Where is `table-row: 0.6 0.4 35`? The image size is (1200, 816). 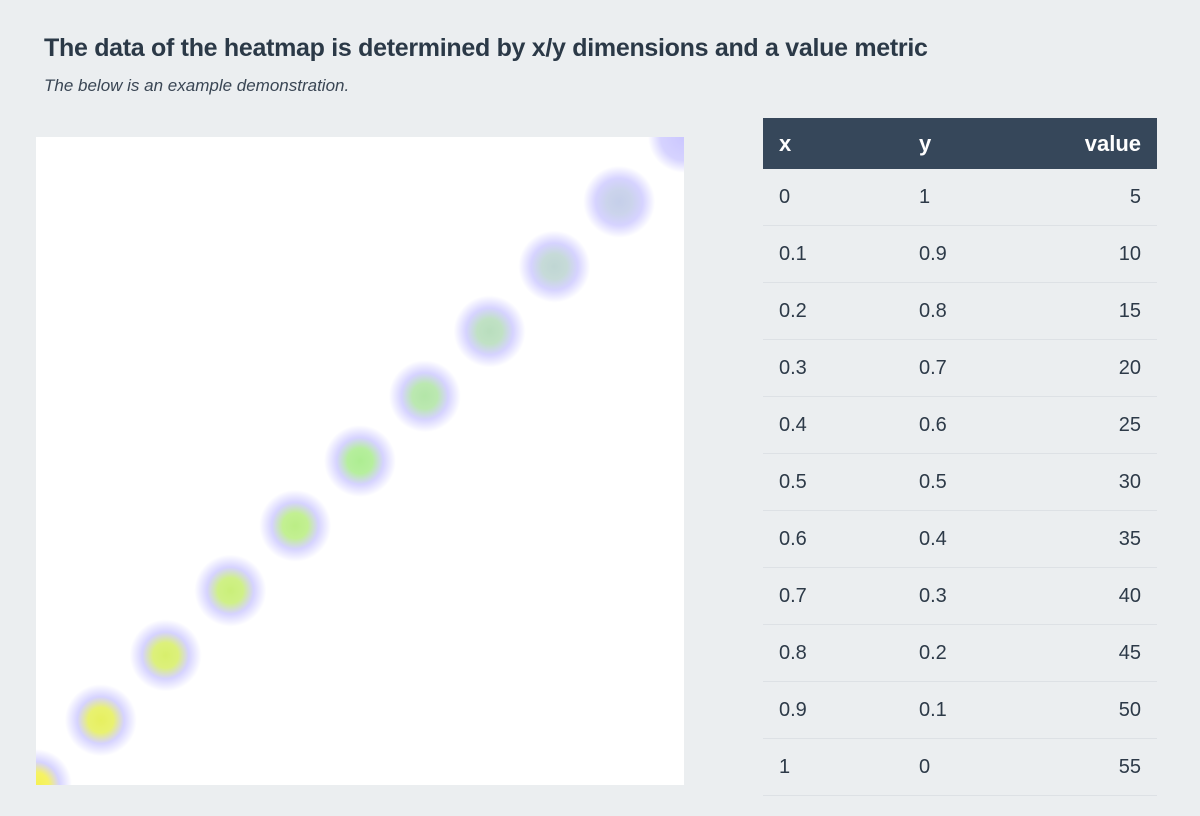 table-row: 0.6 0.4 35 is located at coordinates (960, 539).